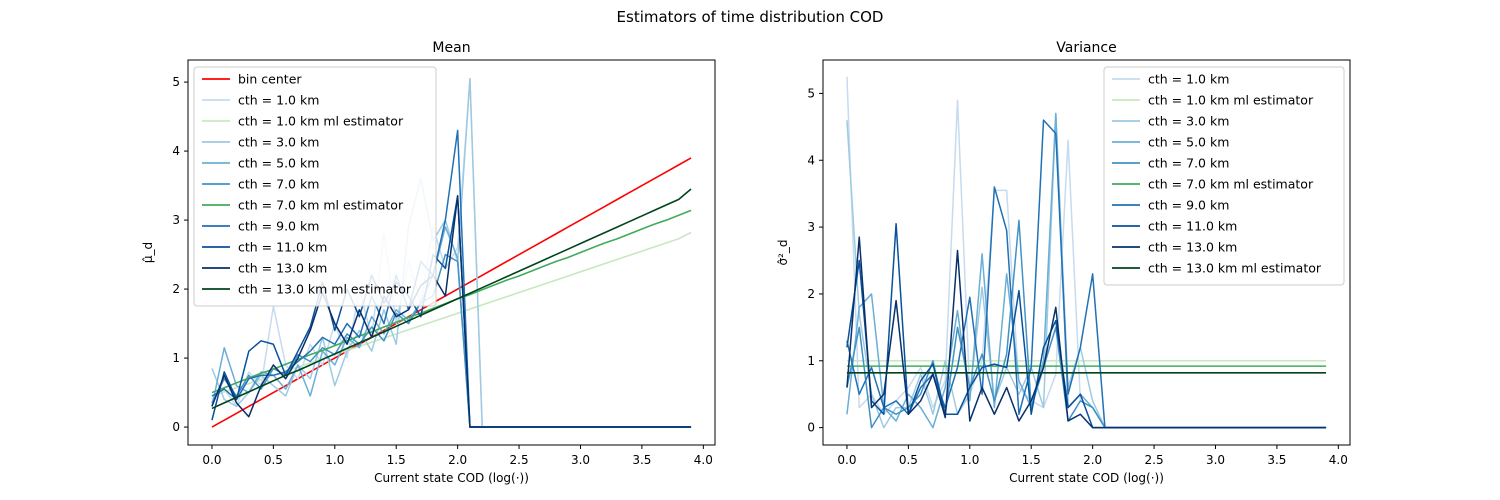 Image resolution: width=1500 pixels, height=500 pixels. What do you see at coordinates (148, 252) in the screenshot?
I see `mean-y-axis-label: μ̂_d` at bounding box center [148, 252].